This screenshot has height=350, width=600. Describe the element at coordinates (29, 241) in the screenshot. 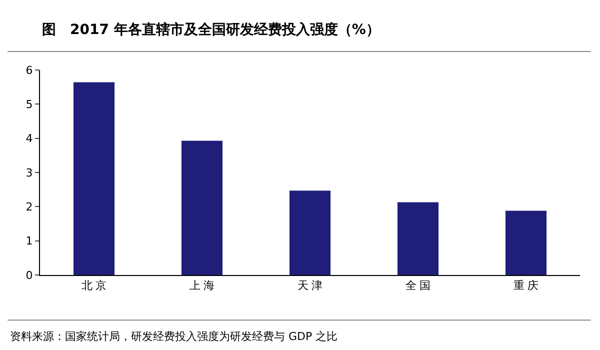

I see `y-tick-label: 1` at that location.